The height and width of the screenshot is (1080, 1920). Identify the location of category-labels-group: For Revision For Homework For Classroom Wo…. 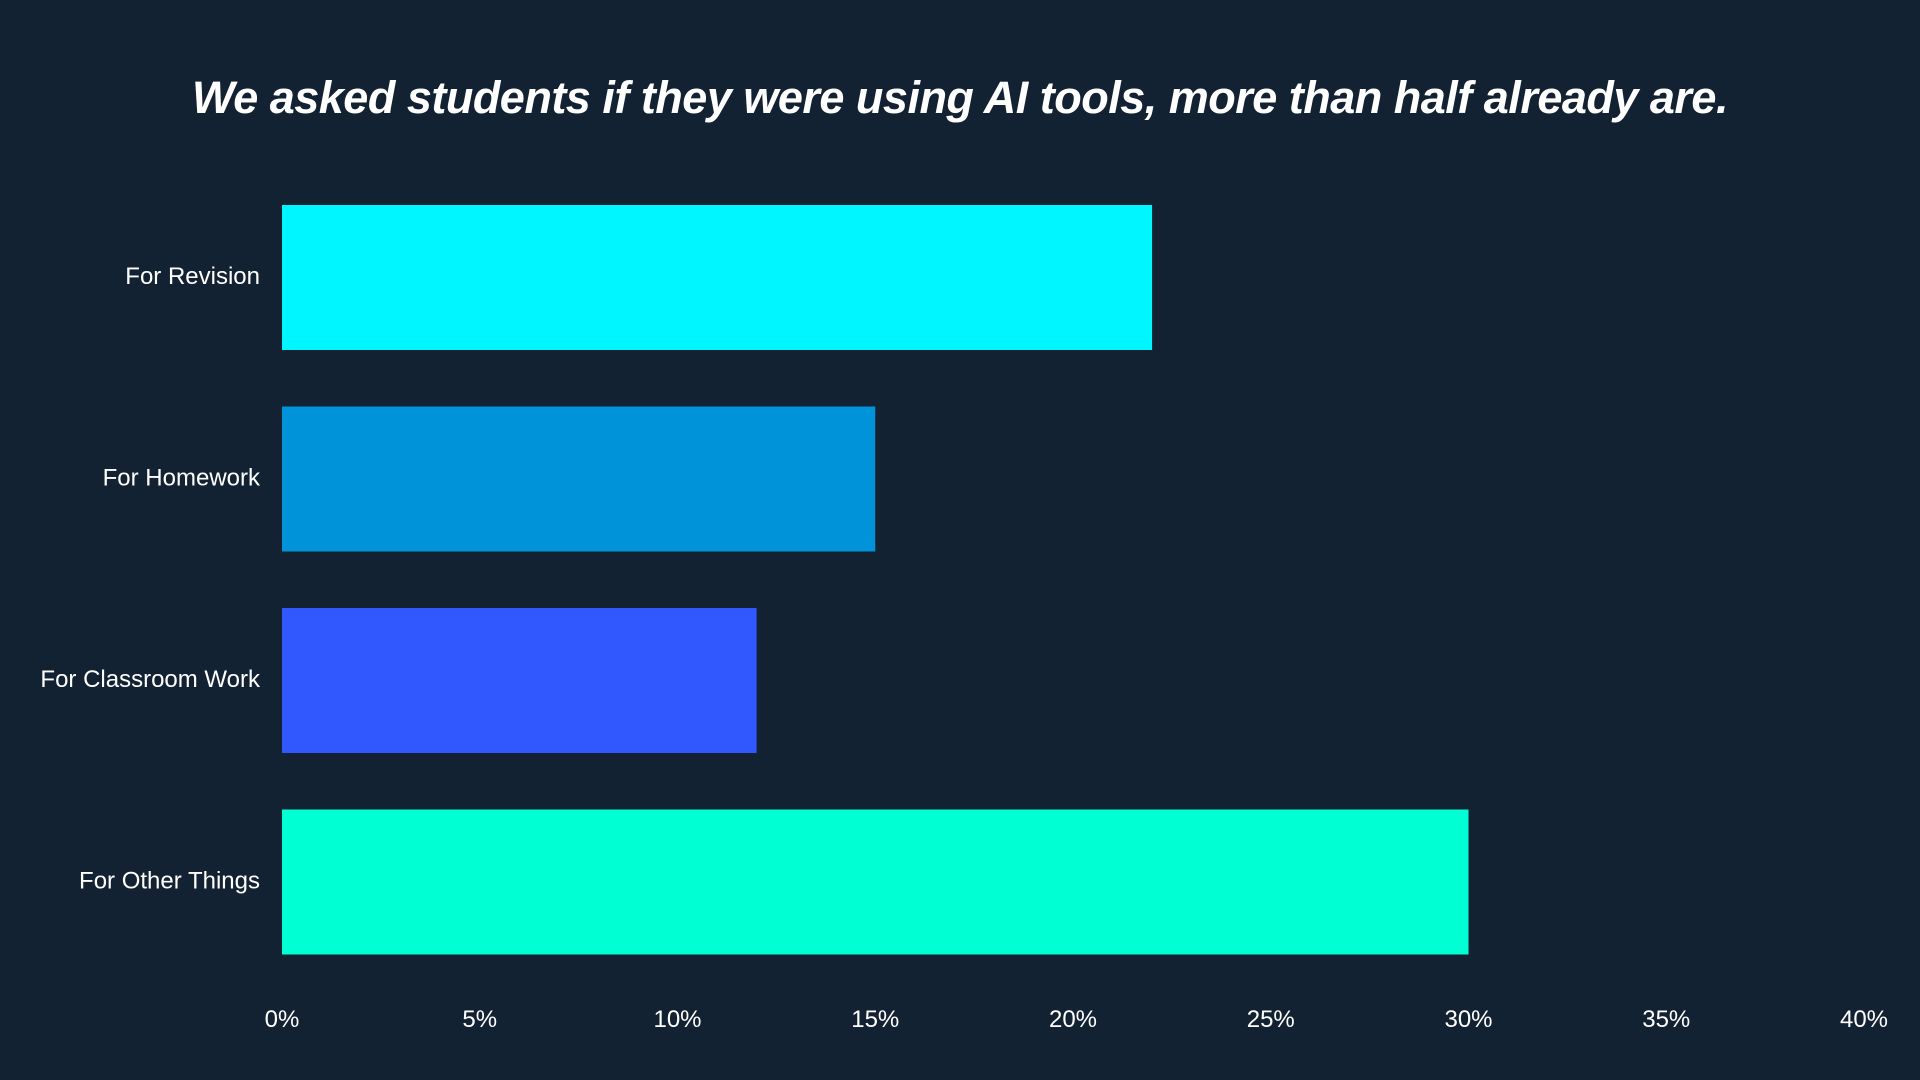
(150, 579).